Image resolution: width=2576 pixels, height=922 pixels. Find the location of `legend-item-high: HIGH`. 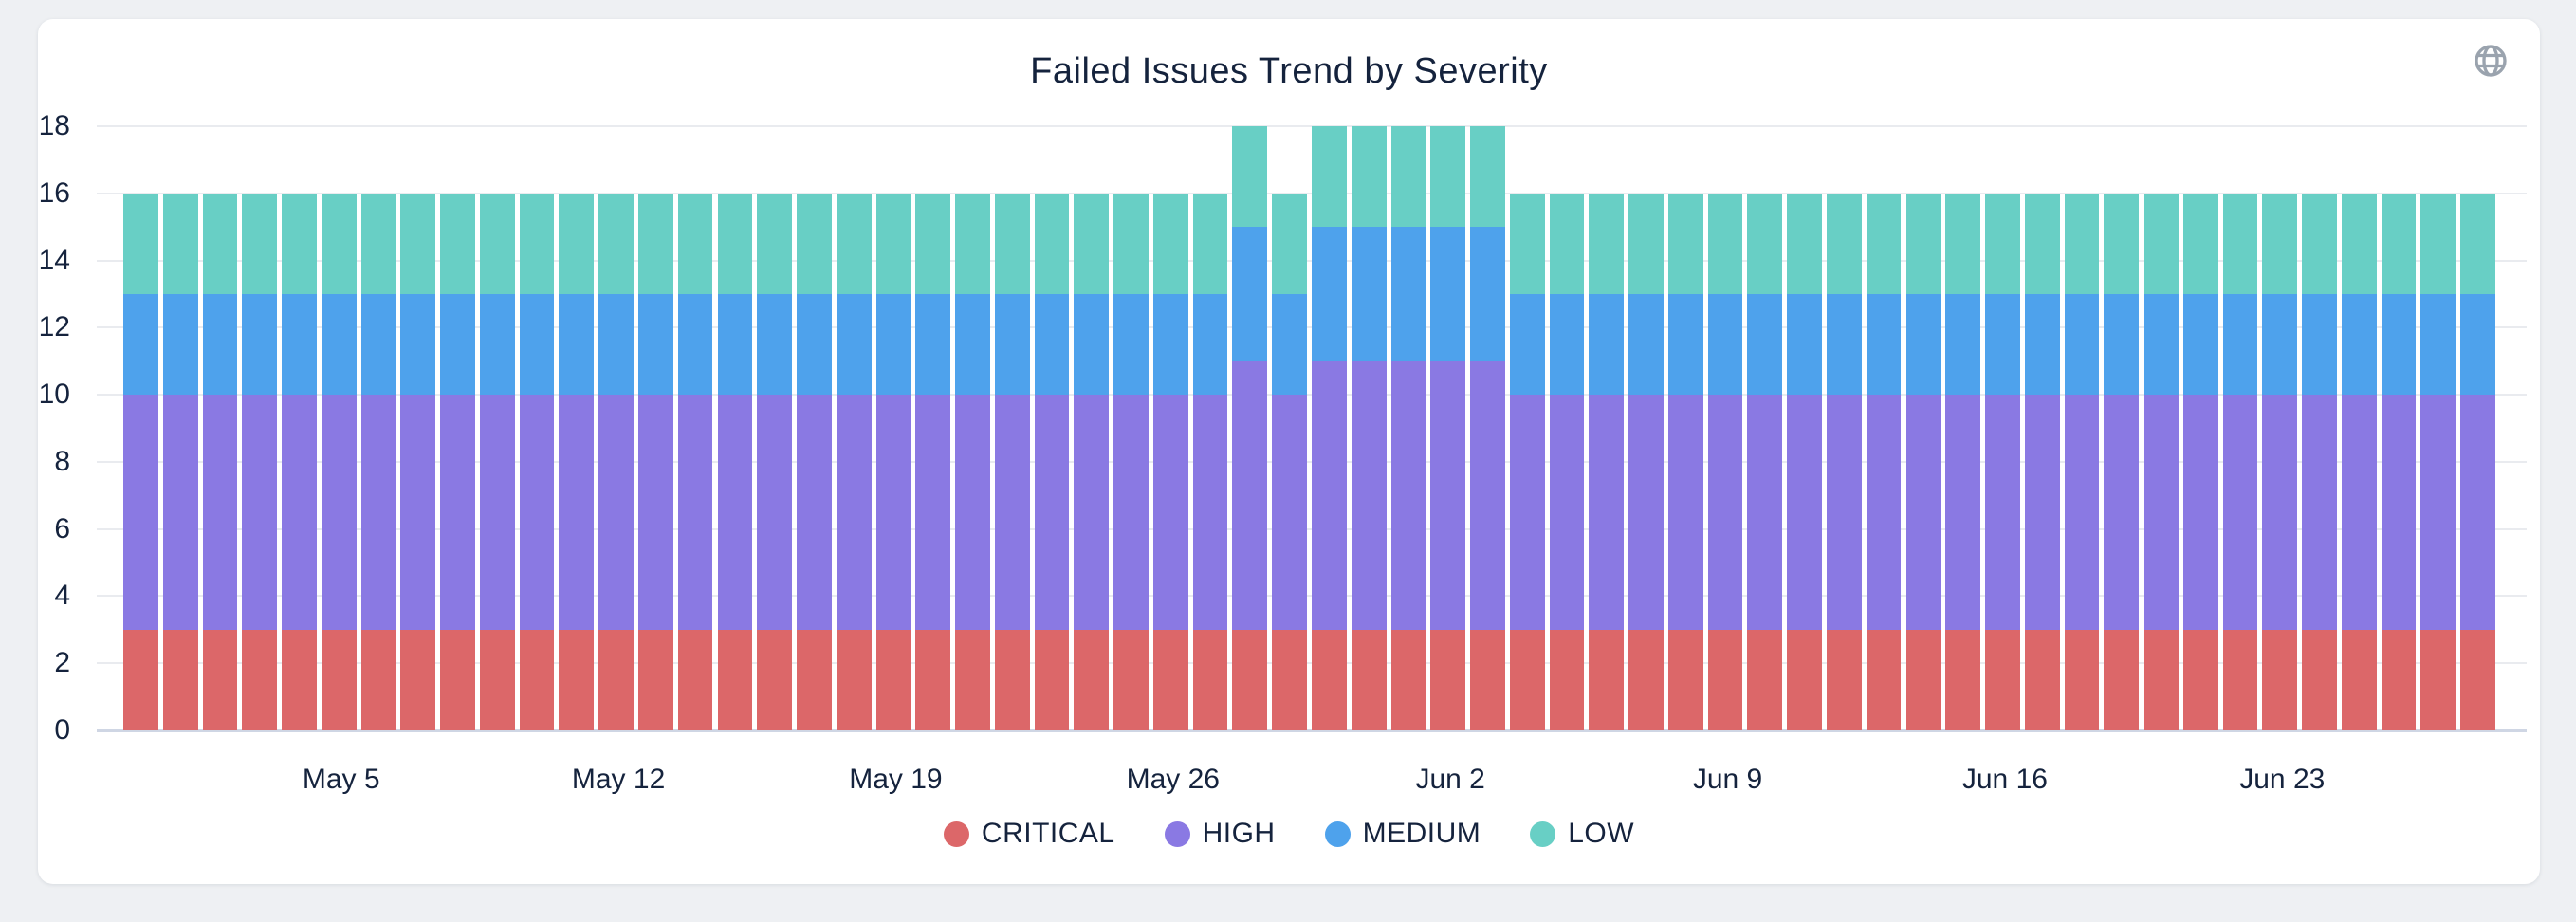

legend-item-high: HIGH is located at coordinates (1220, 834).